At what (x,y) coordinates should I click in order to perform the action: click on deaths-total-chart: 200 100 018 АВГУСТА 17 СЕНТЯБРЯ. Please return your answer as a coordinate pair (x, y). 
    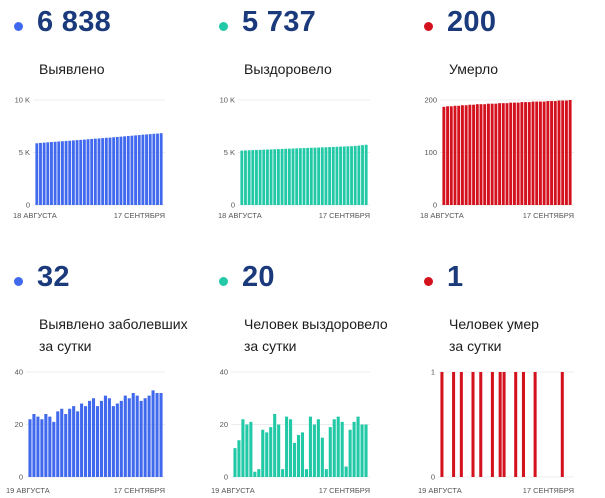
    Looking at the image, I should click on (497, 158).